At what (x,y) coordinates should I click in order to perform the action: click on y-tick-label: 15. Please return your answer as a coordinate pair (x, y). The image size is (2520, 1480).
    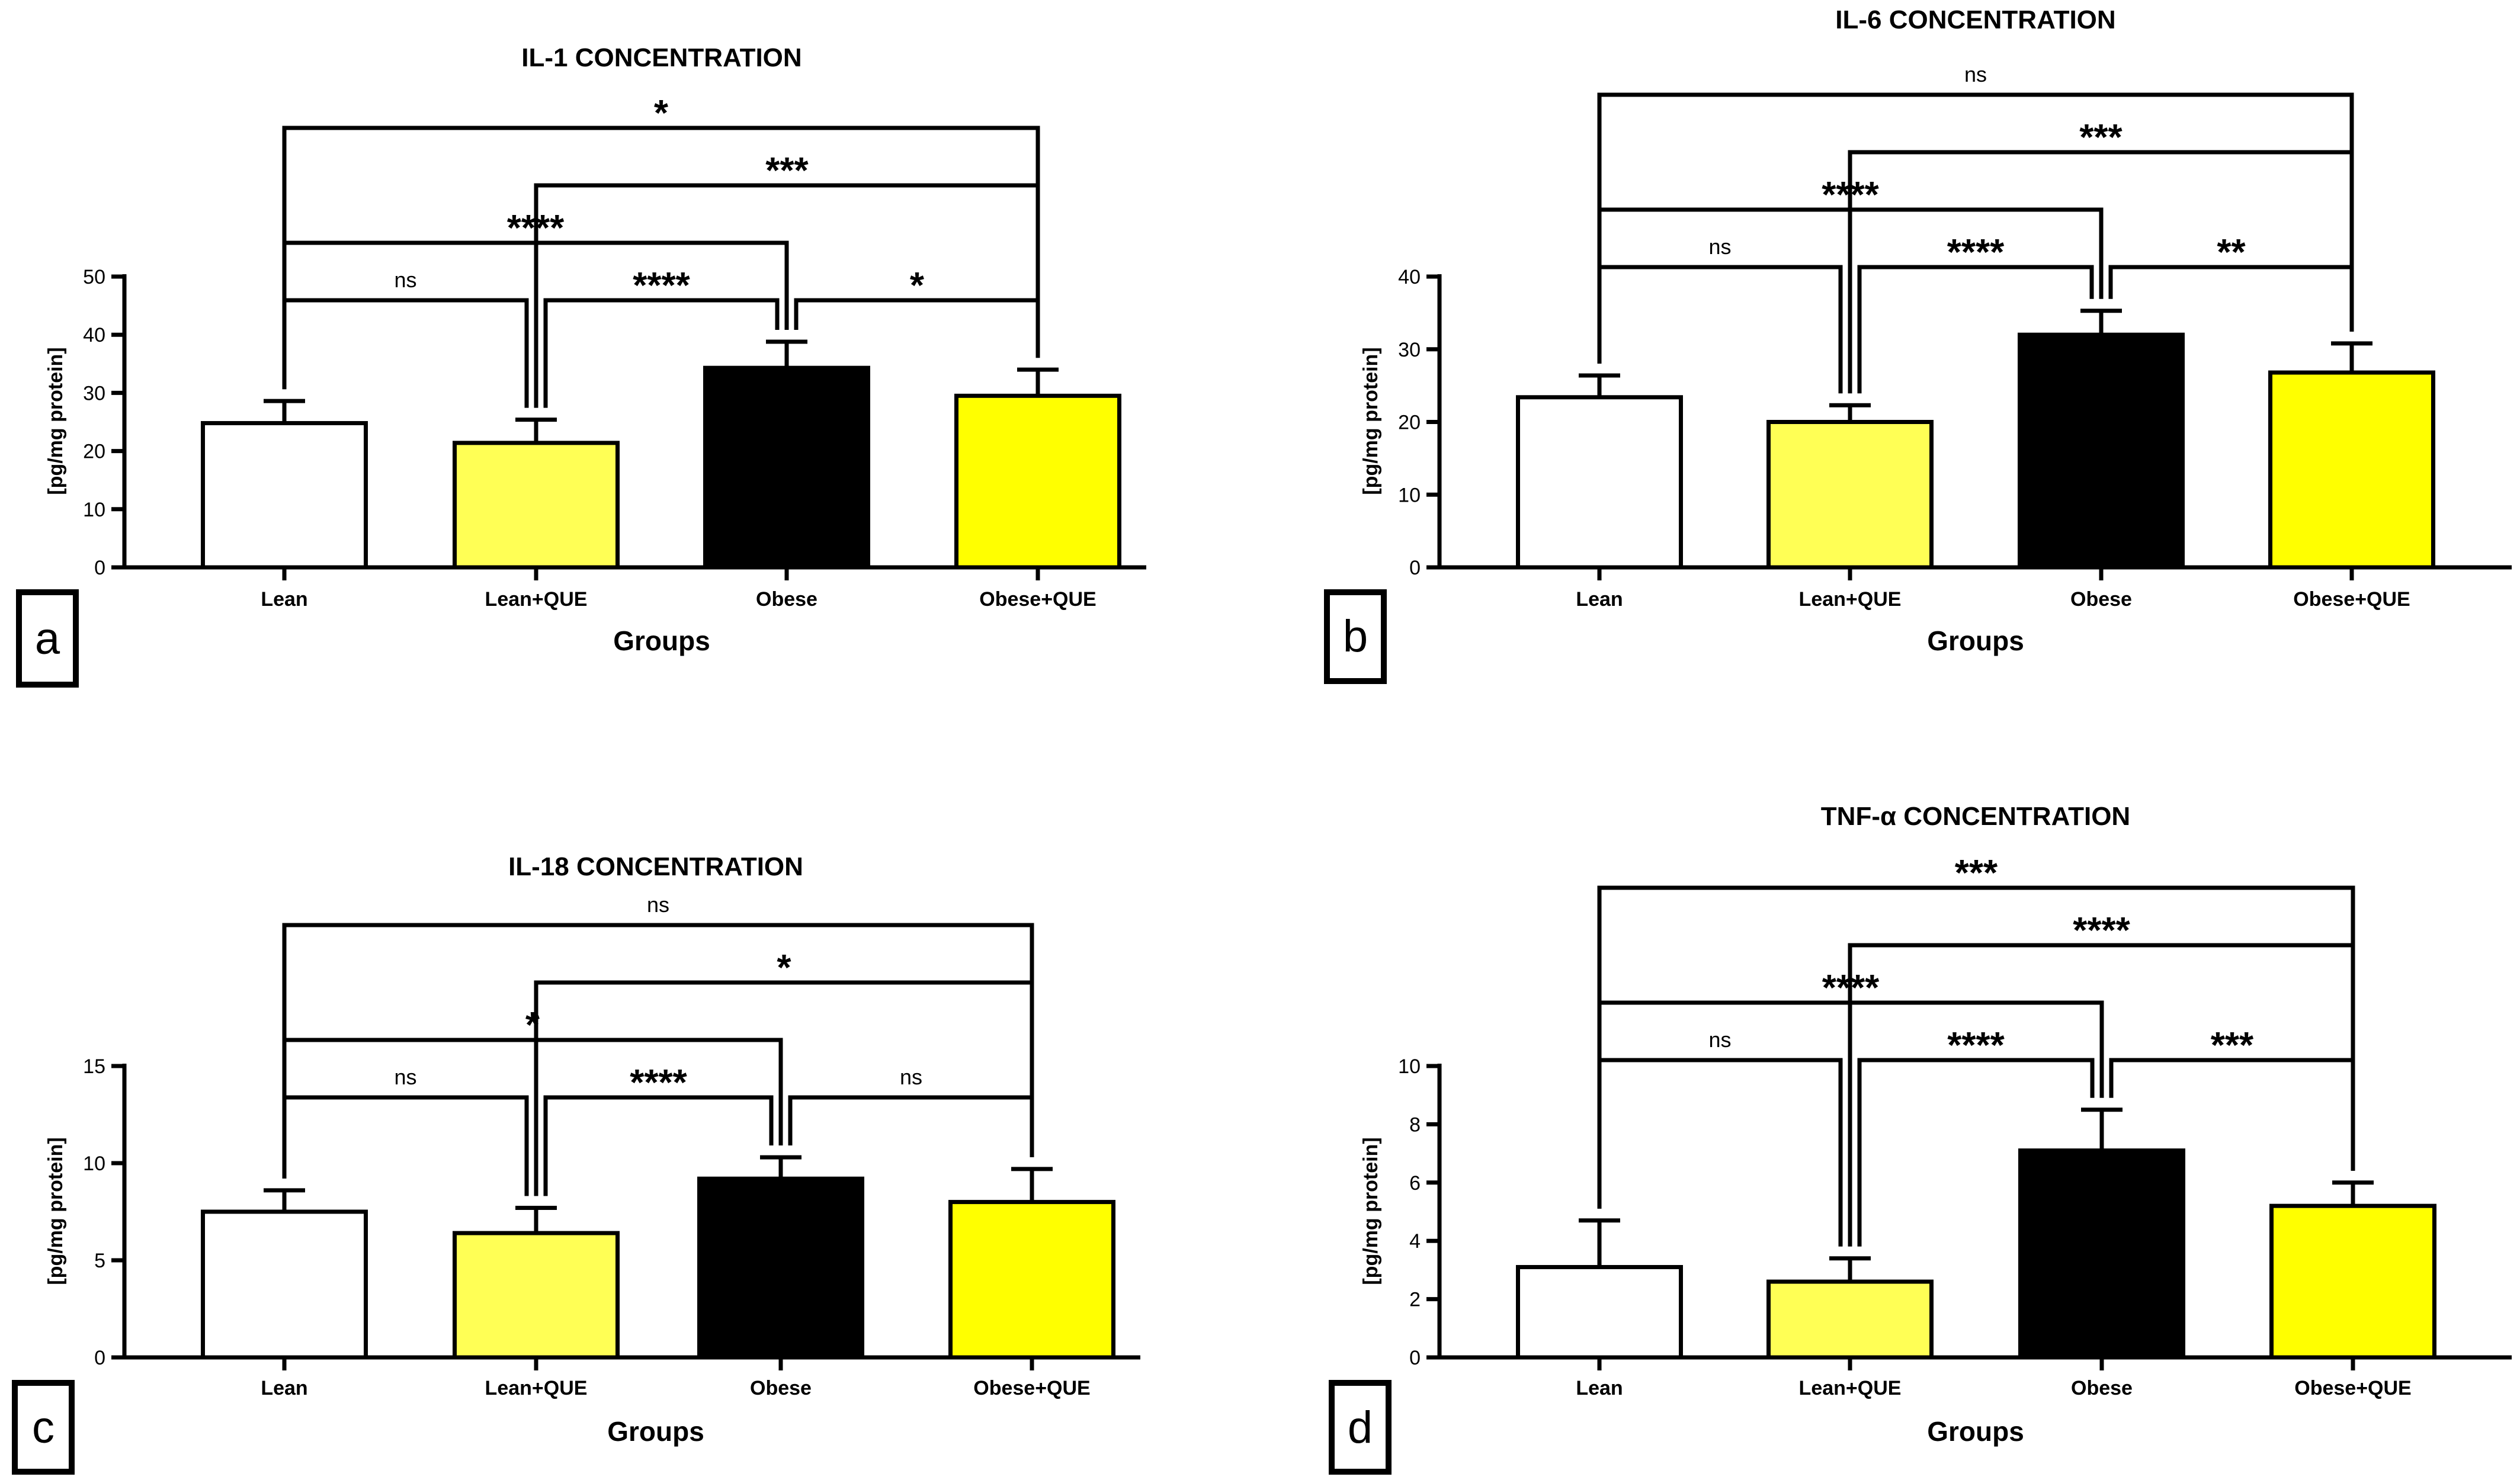
    Looking at the image, I should click on (94, 1066).